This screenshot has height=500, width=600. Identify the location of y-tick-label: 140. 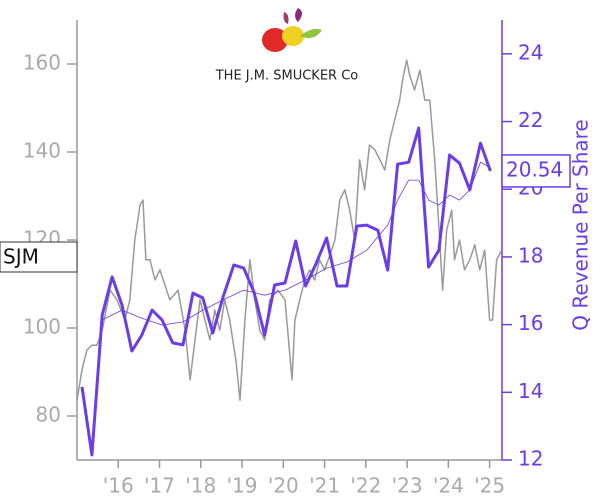
(42, 151).